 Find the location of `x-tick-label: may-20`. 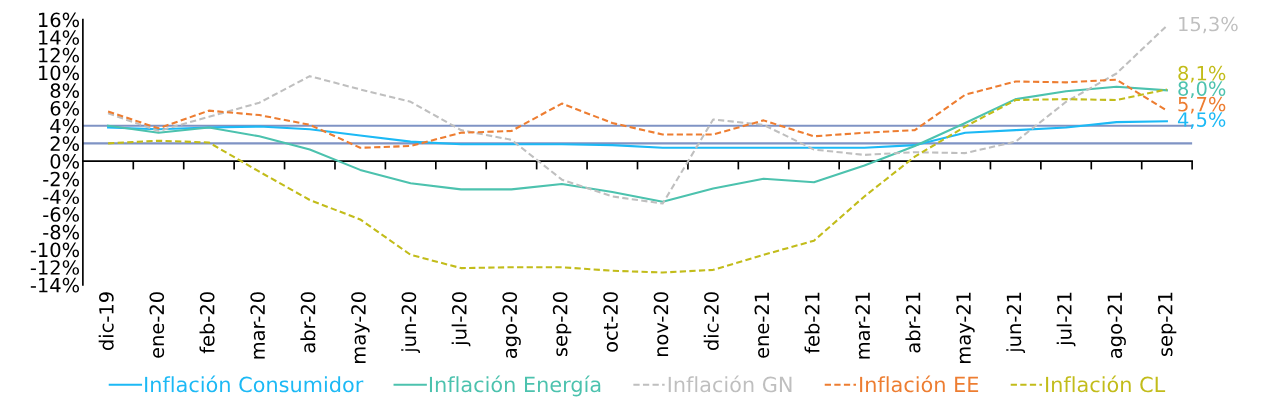

x-tick-label: may-20 is located at coordinates (360, 327).